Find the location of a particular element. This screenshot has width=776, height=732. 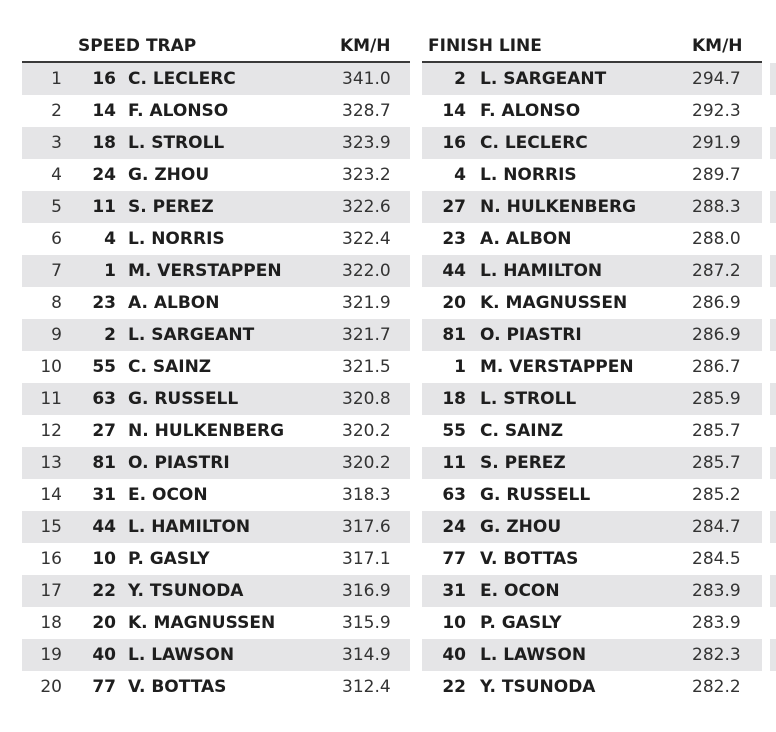

position-cell: 20 is located at coordinates (51, 687).